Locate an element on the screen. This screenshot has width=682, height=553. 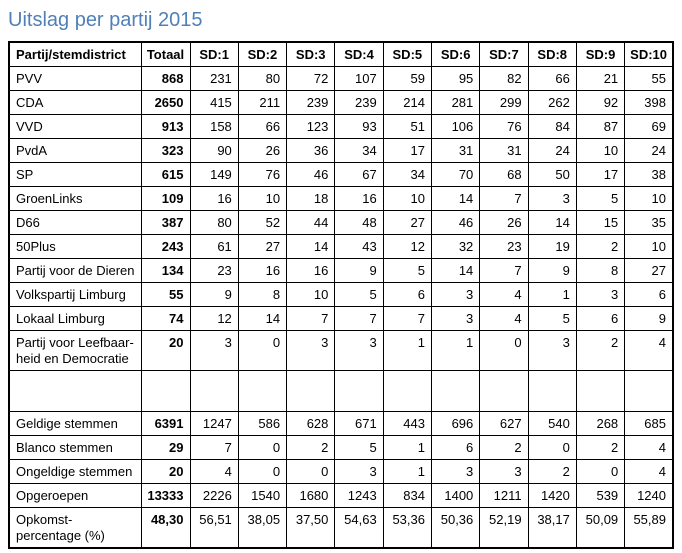
cell-sd1: 90 is located at coordinates (214, 150).